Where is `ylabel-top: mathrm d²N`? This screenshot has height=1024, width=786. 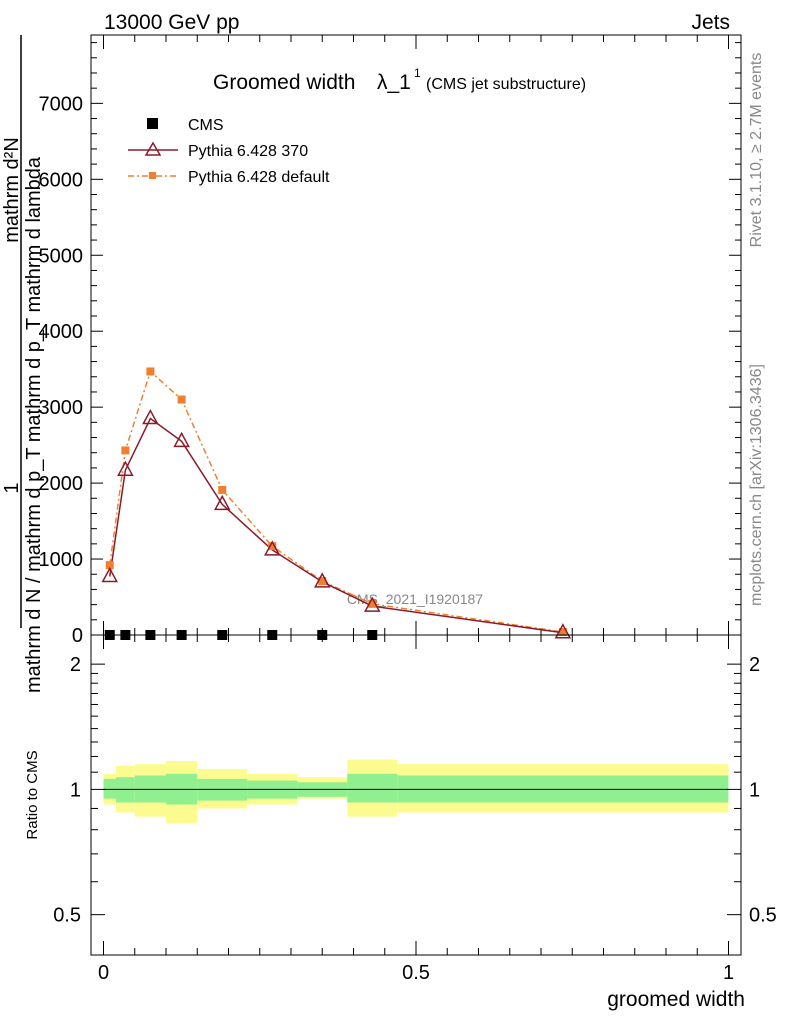
ylabel-top: mathrm d²N is located at coordinates (12, 190).